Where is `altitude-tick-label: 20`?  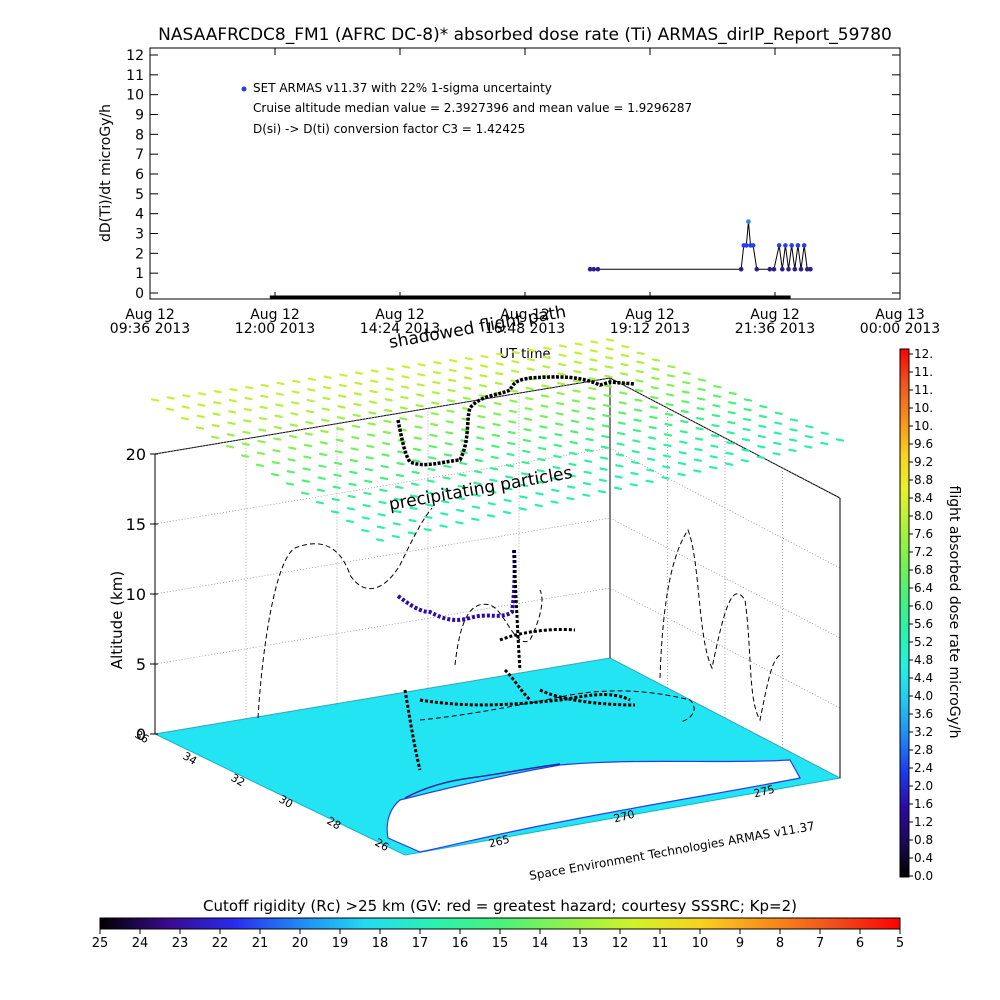 altitude-tick-label: 20 is located at coordinates (136, 454).